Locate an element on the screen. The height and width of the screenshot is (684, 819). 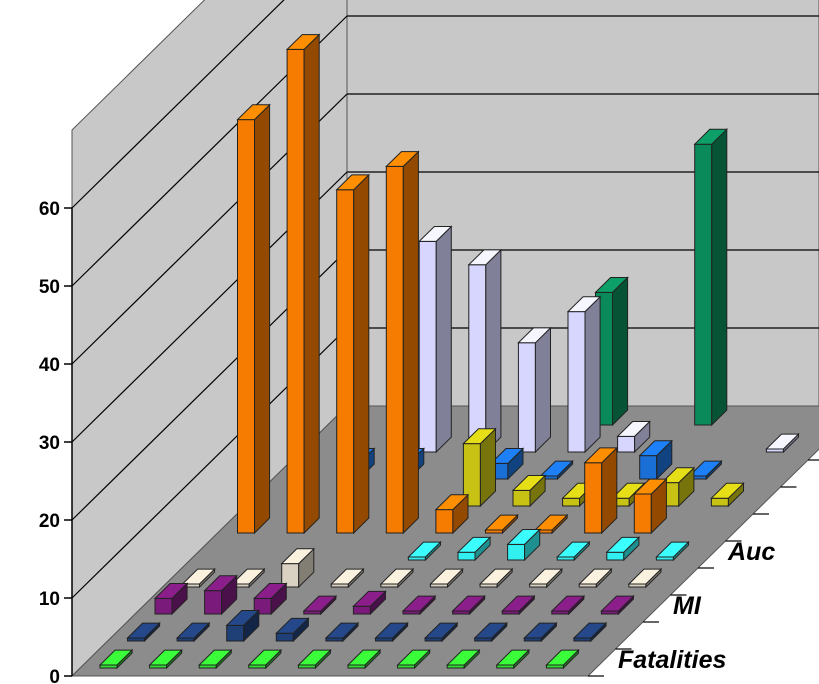
y-tick-label: 40 is located at coordinates (49, 365).